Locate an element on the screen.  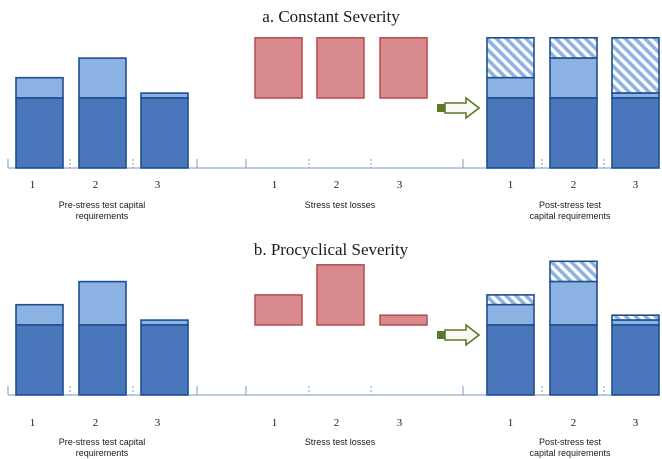
panel-title: a. Constant Severity is located at coordinates (331, 16).